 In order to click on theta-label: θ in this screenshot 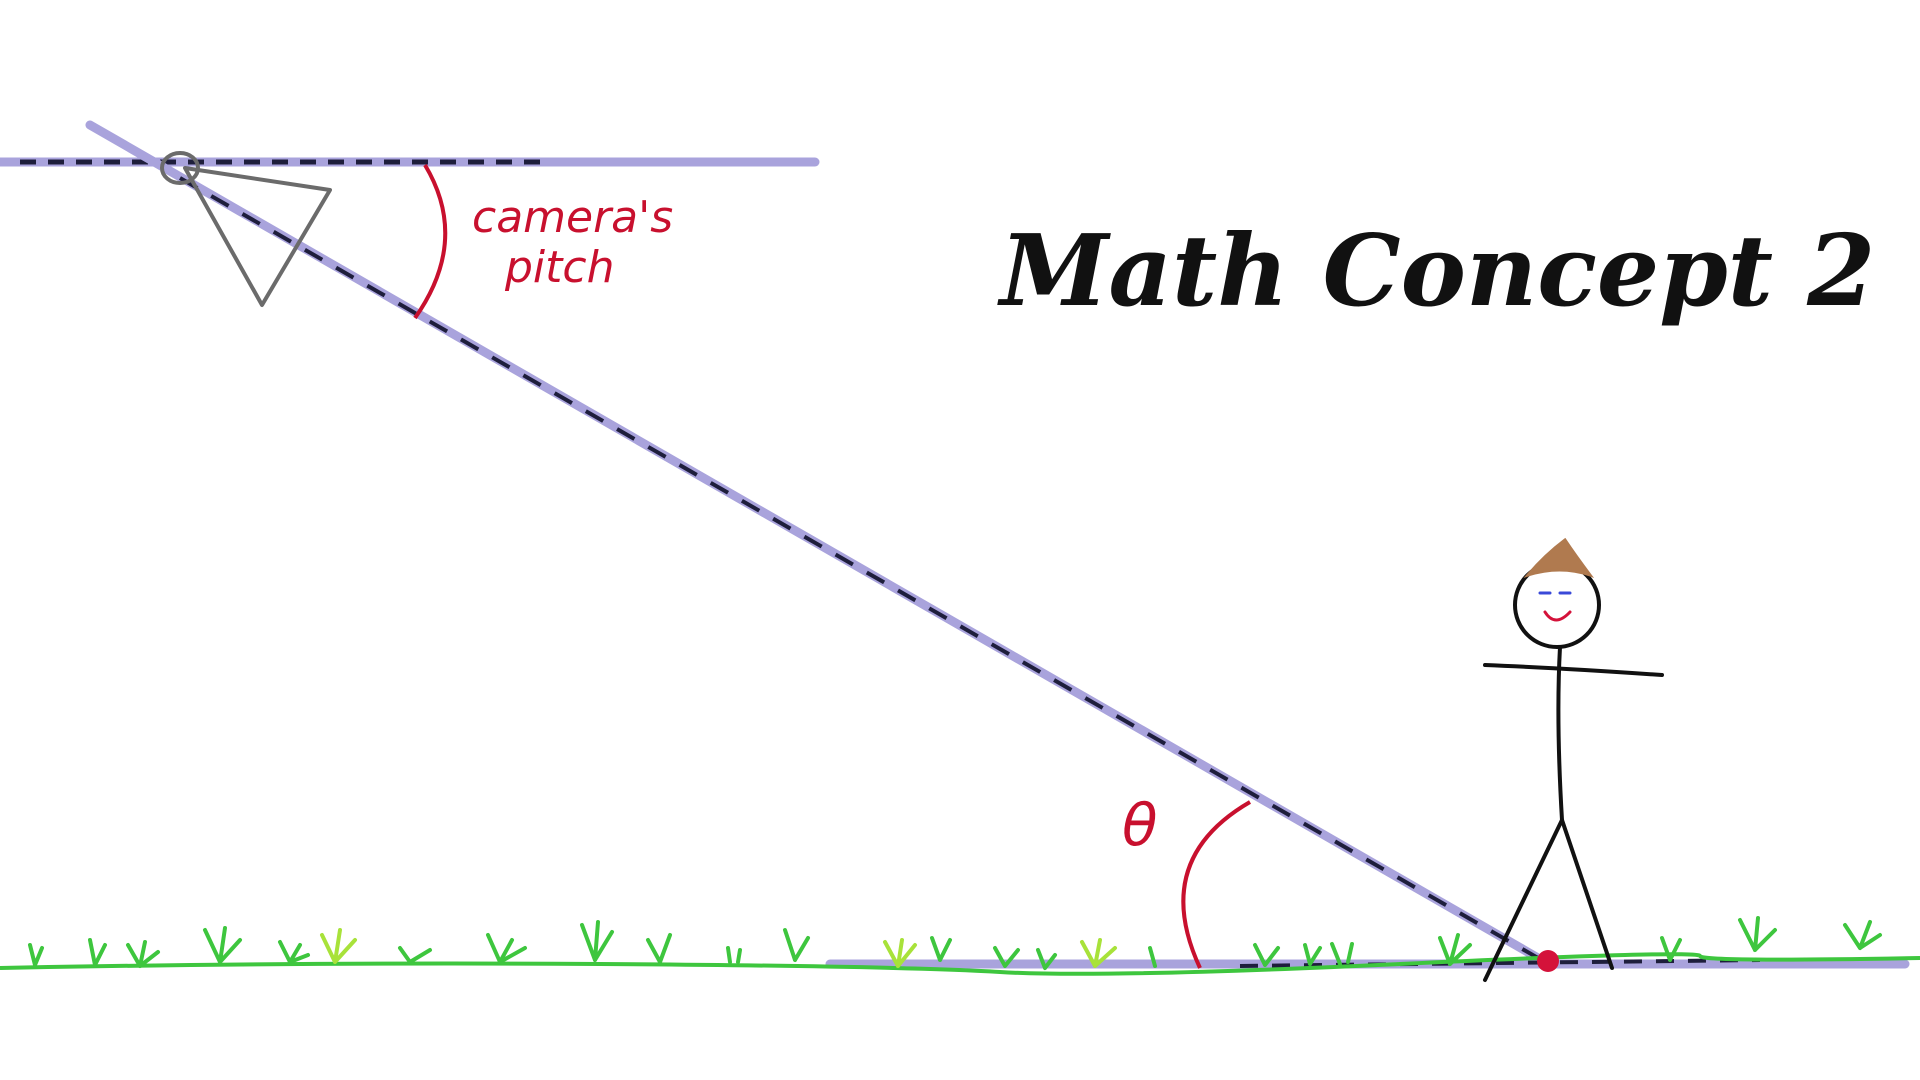, I will do `click(1140, 825)`.